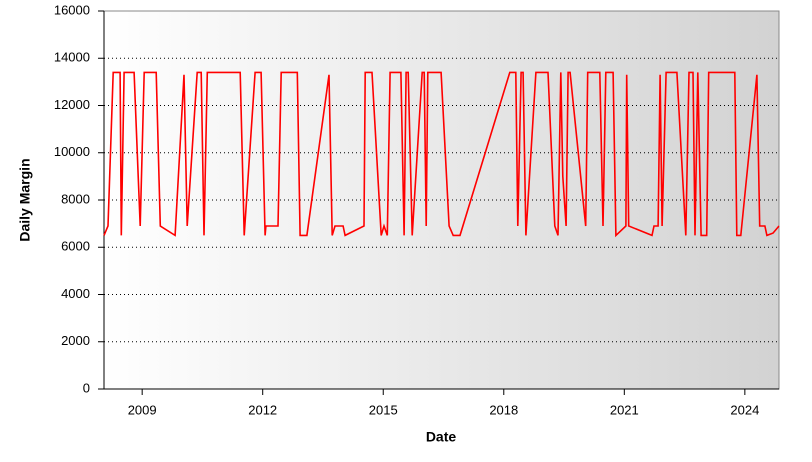 The width and height of the screenshot is (812, 462). What do you see at coordinates (624, 409) in the screenshot?
I see `x-tick-label: 2021` at bounding box center [624, 409].